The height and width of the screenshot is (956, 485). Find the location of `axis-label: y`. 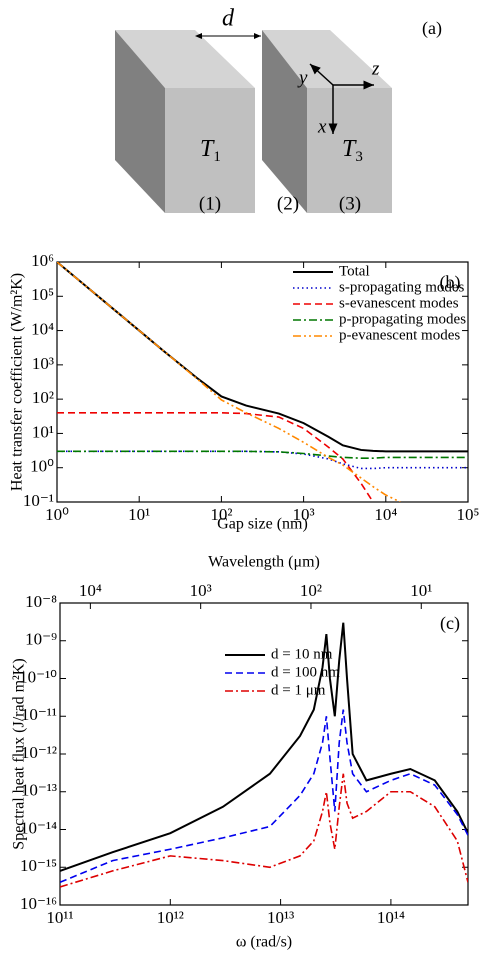

axis-label: y is located at coordinates (302, 77).